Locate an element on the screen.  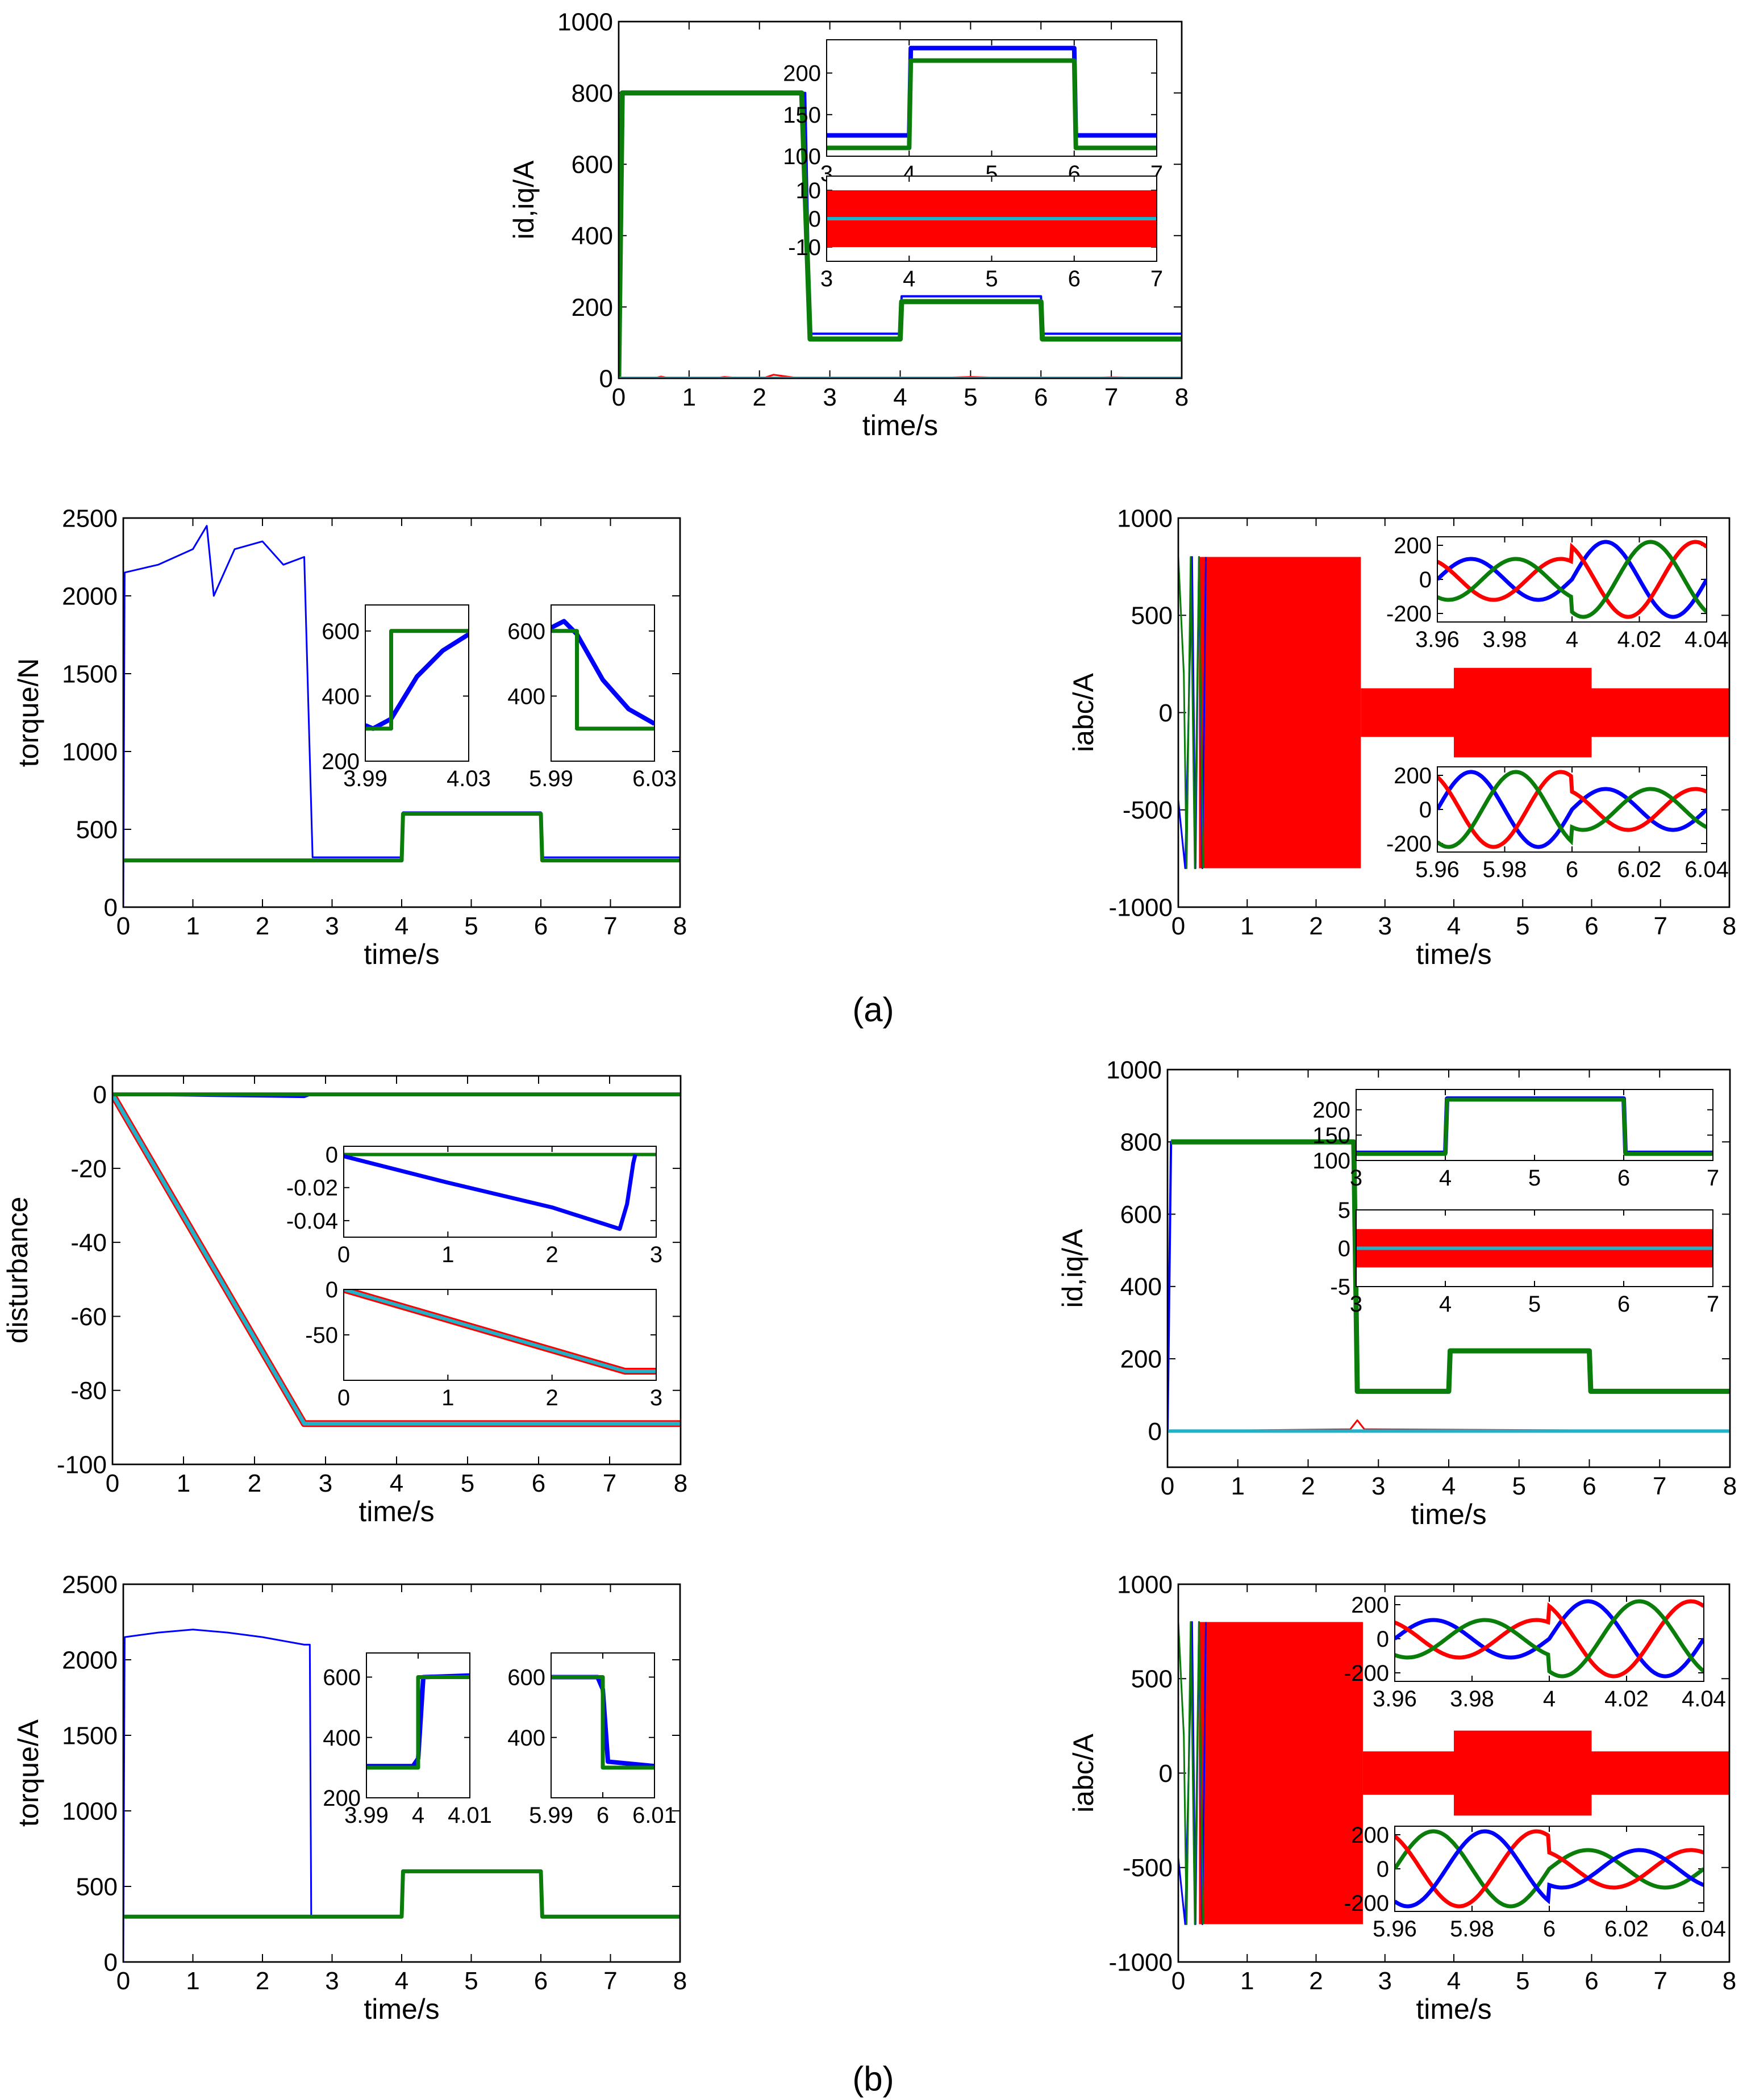
x-tick-label: 8 is located at coordinates (680, 1483).